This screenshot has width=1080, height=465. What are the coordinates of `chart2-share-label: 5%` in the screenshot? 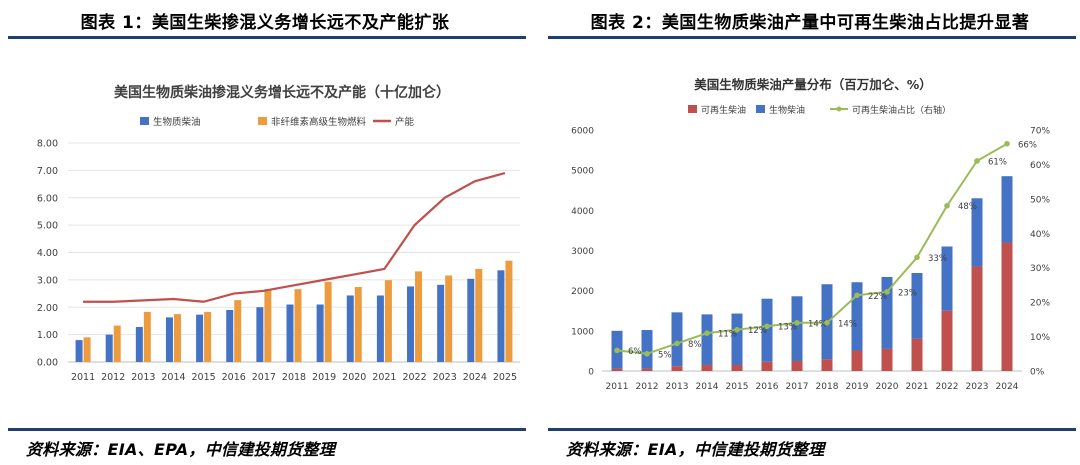 It's located at (665, 355).